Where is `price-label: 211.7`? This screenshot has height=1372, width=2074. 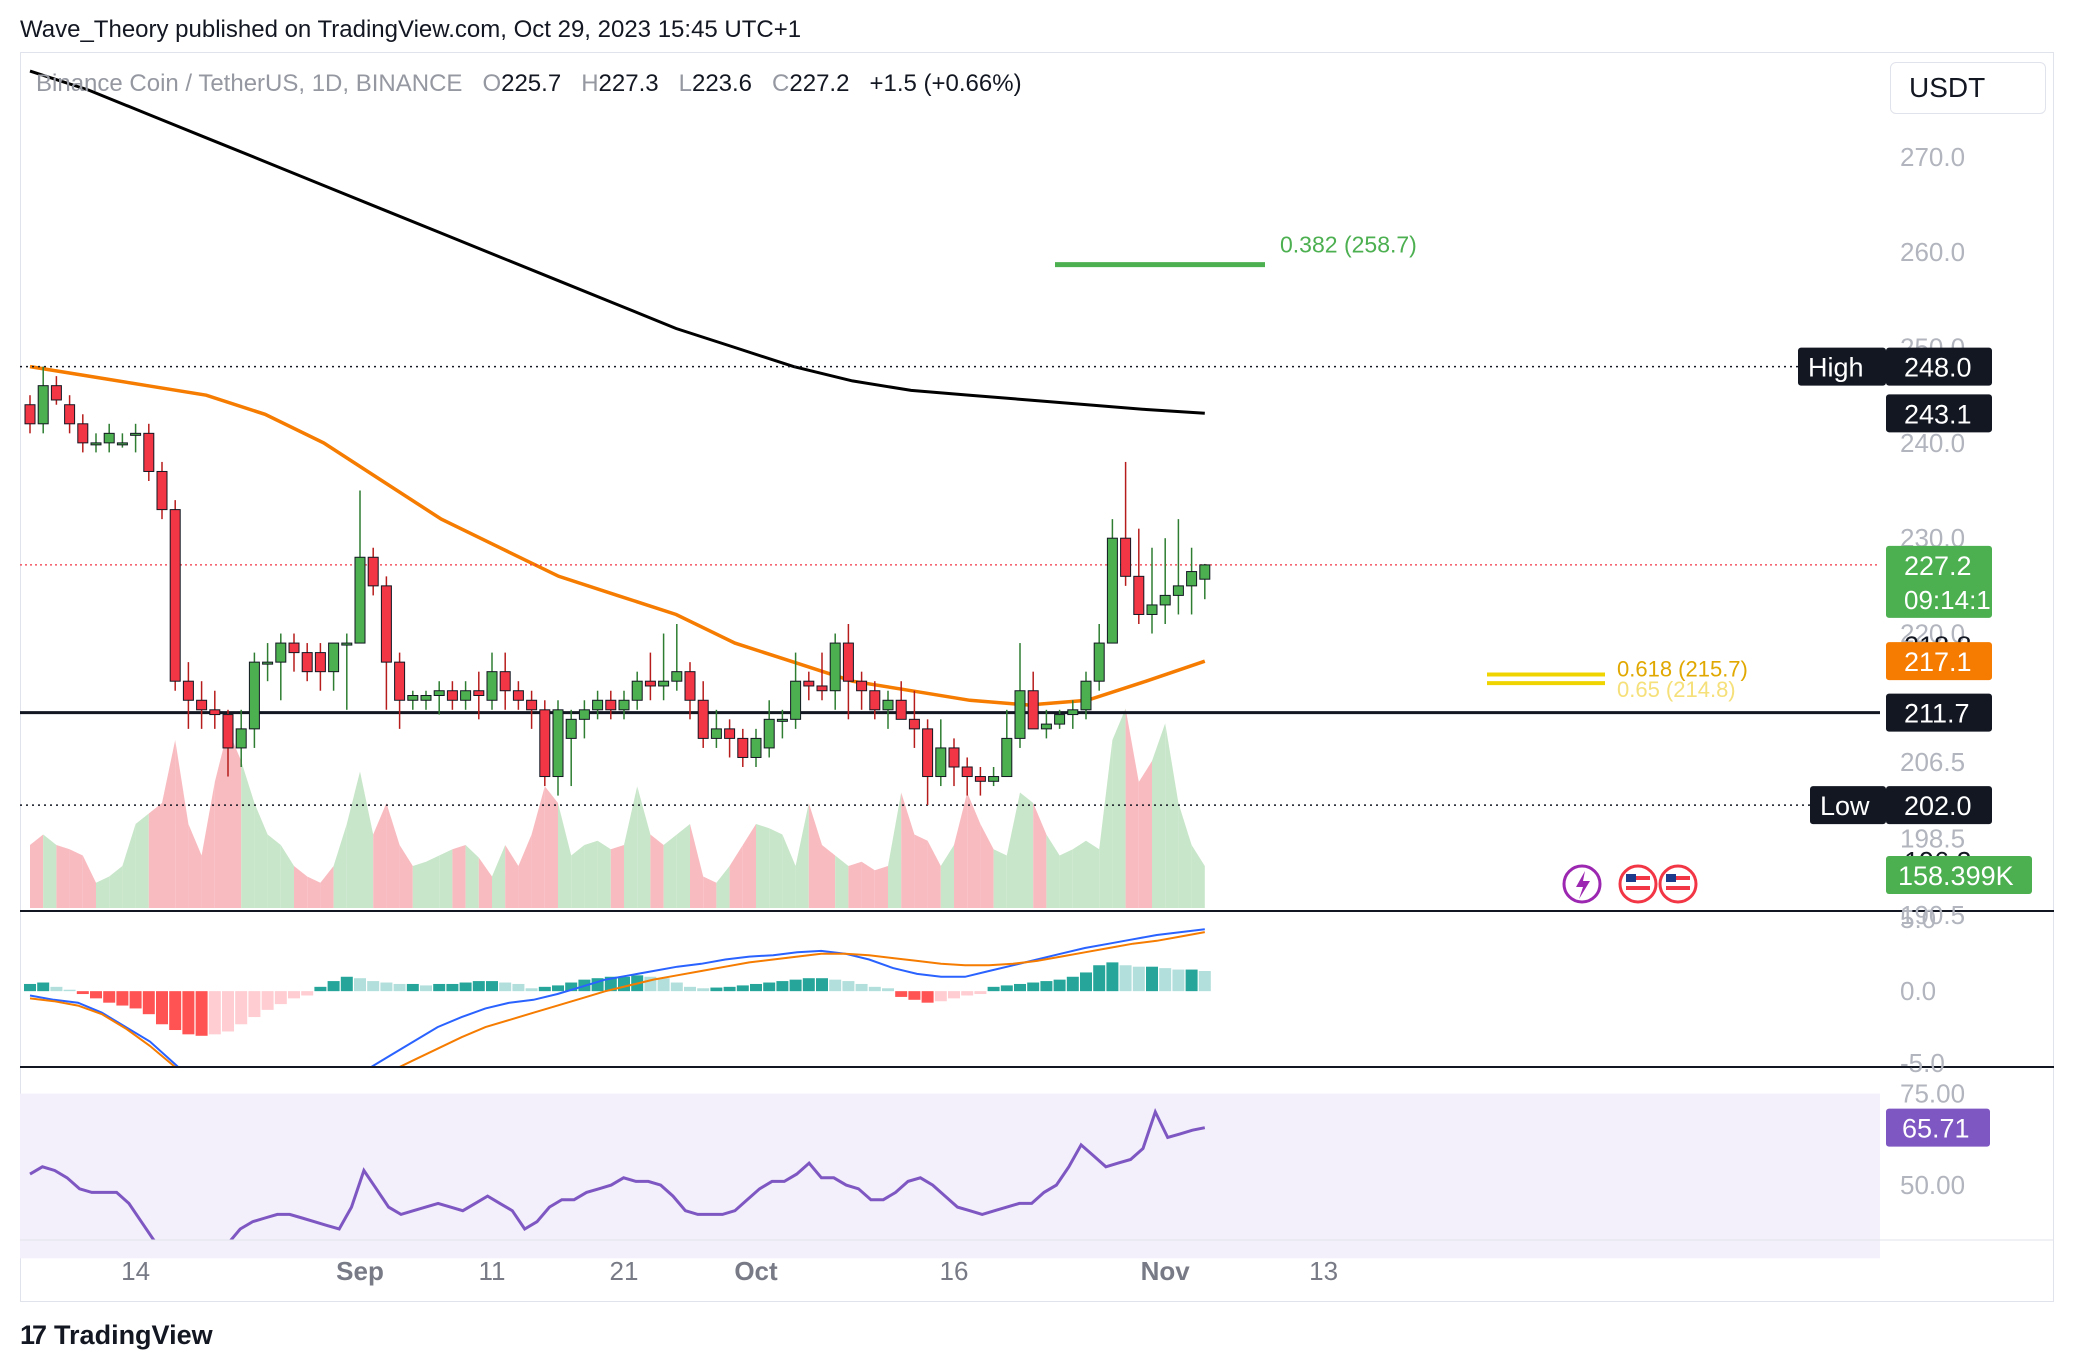
price-label: 211.7 is located at coordinates (1937, 714).